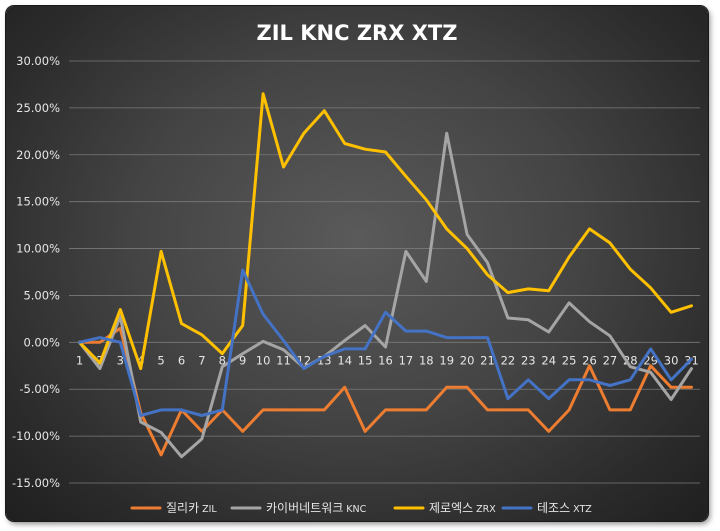 The width and height of the screenshot is (720, 531). I want to click on y-tick-label: 30.00%, so click(38, 61).